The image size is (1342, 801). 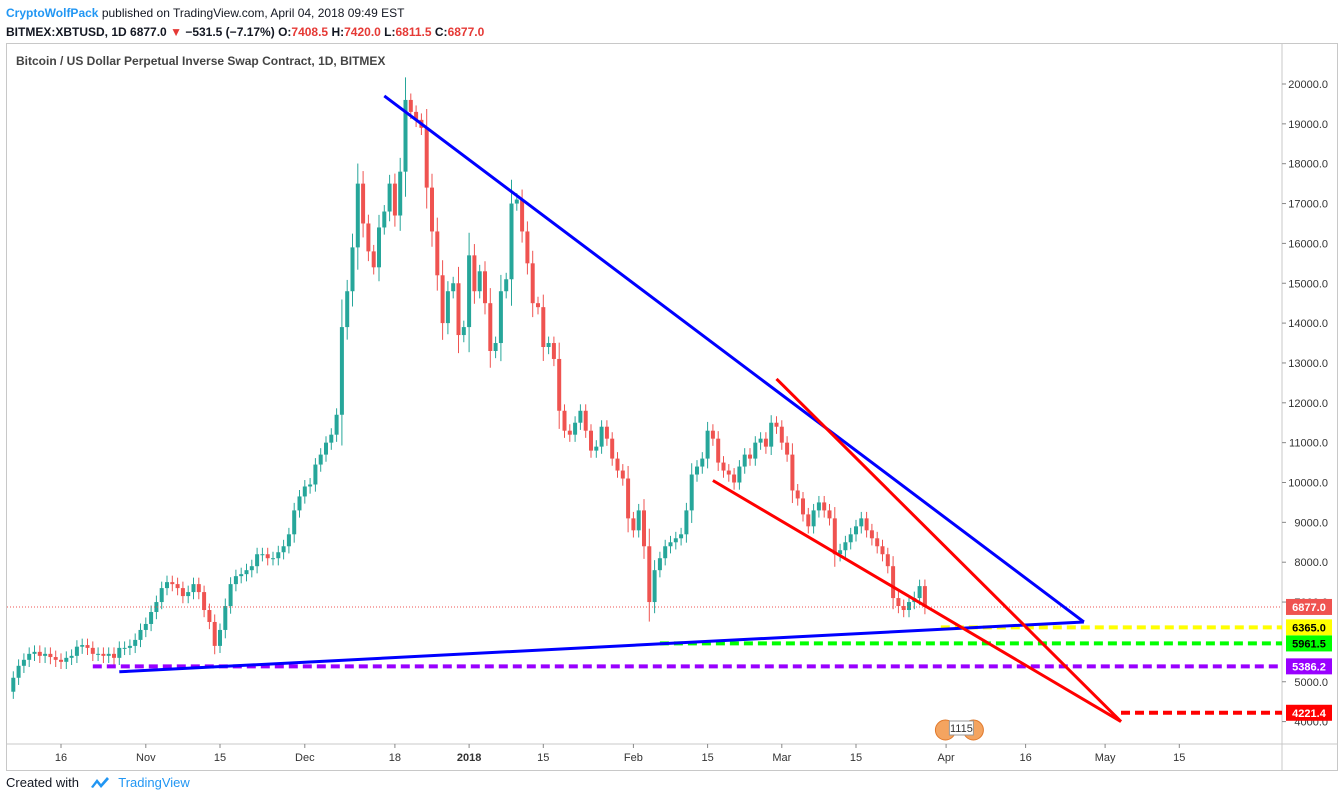 What do you see at coordinates (1308, 484) in the screenshot?
I see `y-tick-label: 10000.0` at bounding box center [1308, 484].